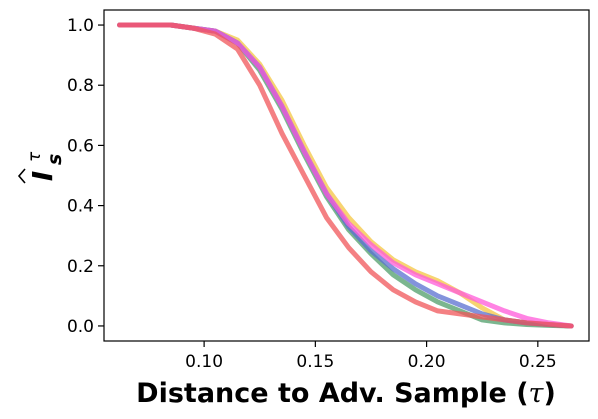 This screenshot has width=598, height=419. Describe the element at coordinates (204, 362) in the screenshot. I see `x-tick-label: 0.10` at that location.